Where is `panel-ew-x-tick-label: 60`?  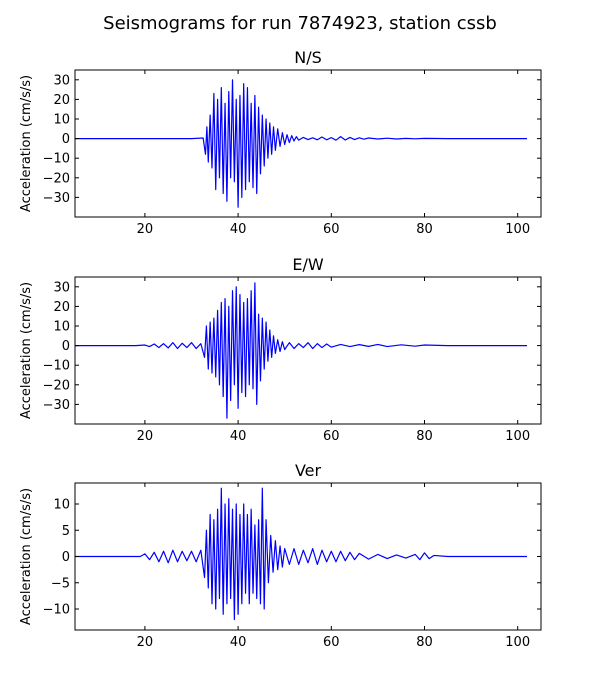
panel-ew-x-tick-label: 60 is located at coordinates (331, 436).